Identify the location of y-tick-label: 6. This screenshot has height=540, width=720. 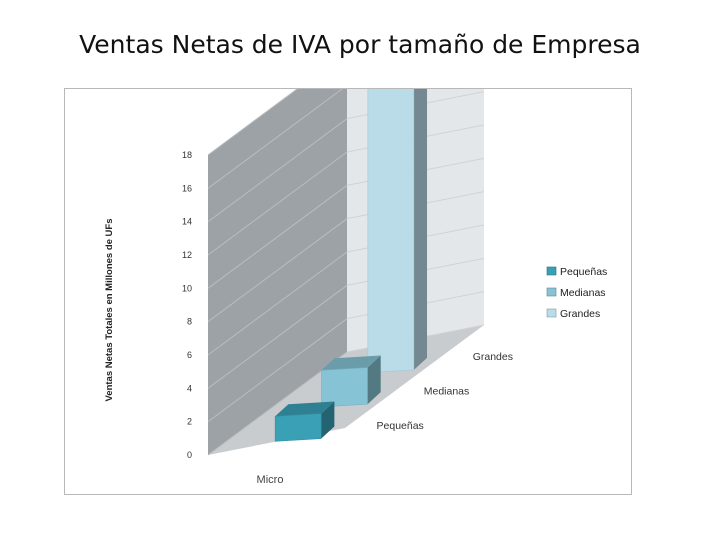
(189, 355).